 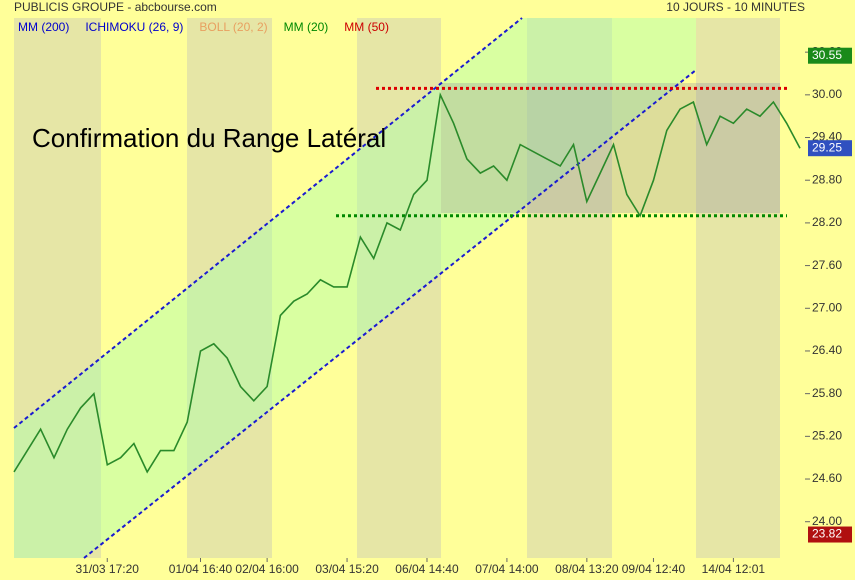 What do you see at coordinates (734, 569) in the screenshot?
I see `x-tick-label: 14/04 12:01` at bounding box center [734, 569].